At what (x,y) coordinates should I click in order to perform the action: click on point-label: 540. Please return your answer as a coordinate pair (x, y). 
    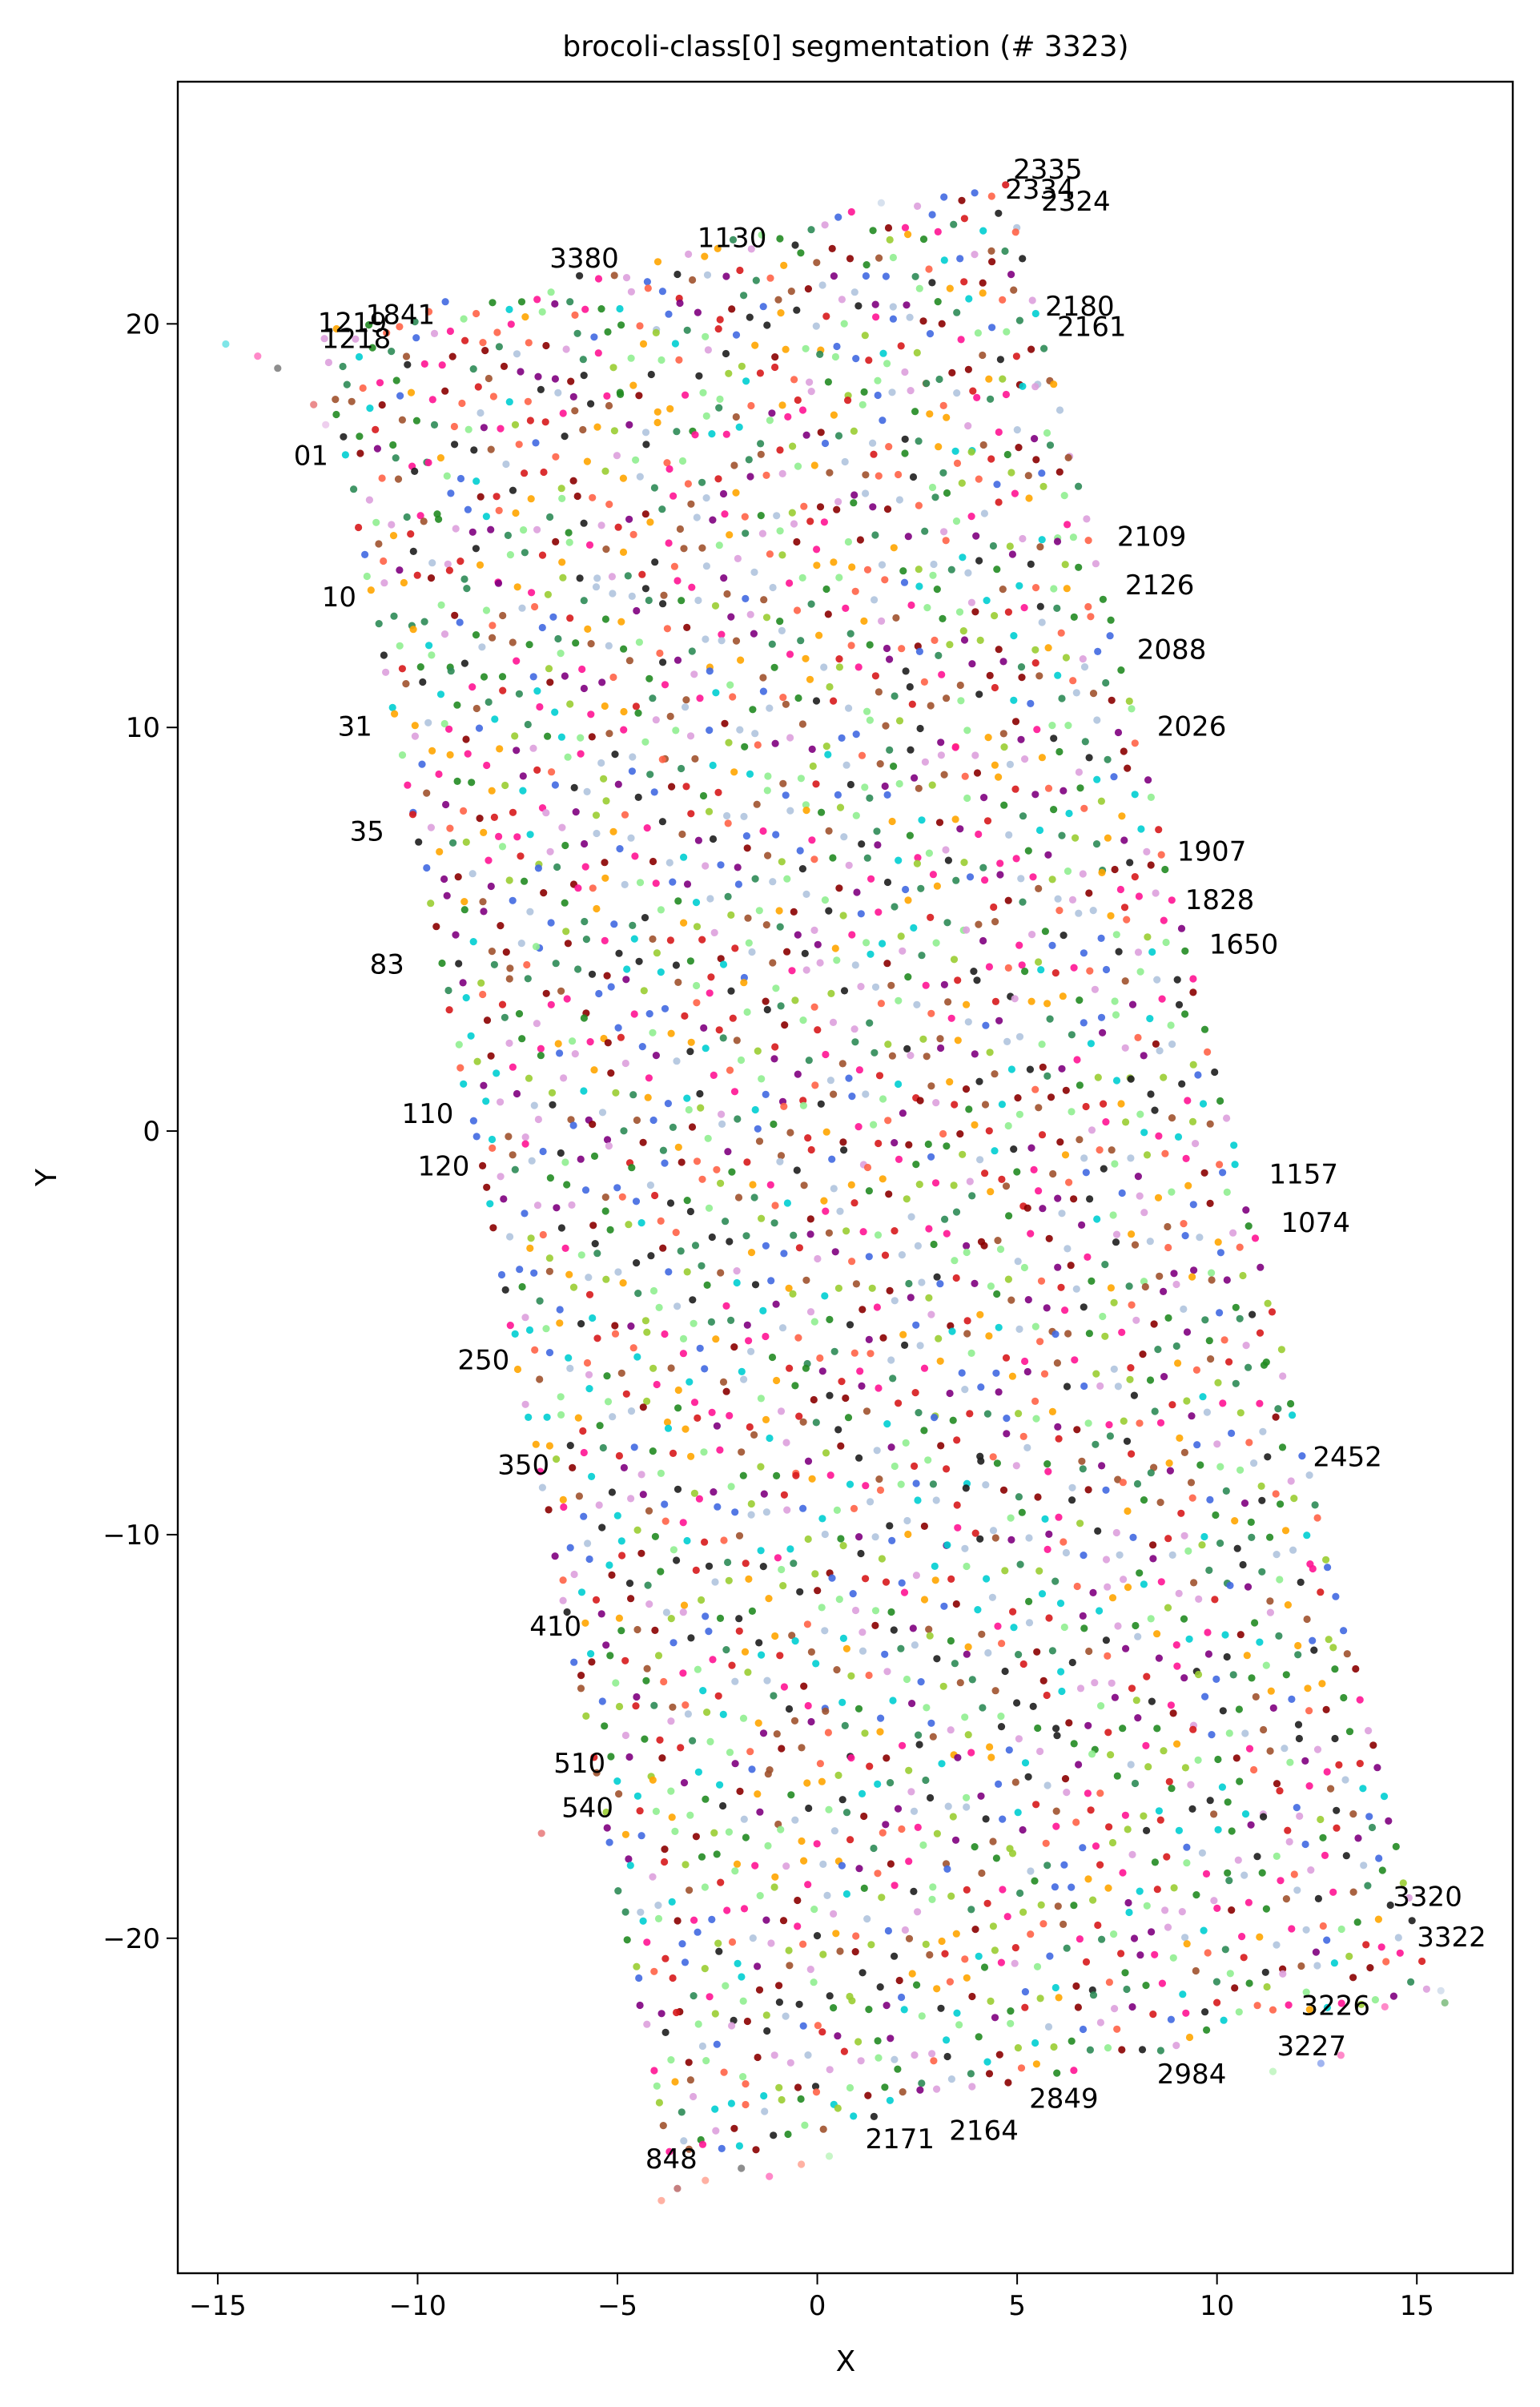
    Looking at the image, I should click on (587, 1809).